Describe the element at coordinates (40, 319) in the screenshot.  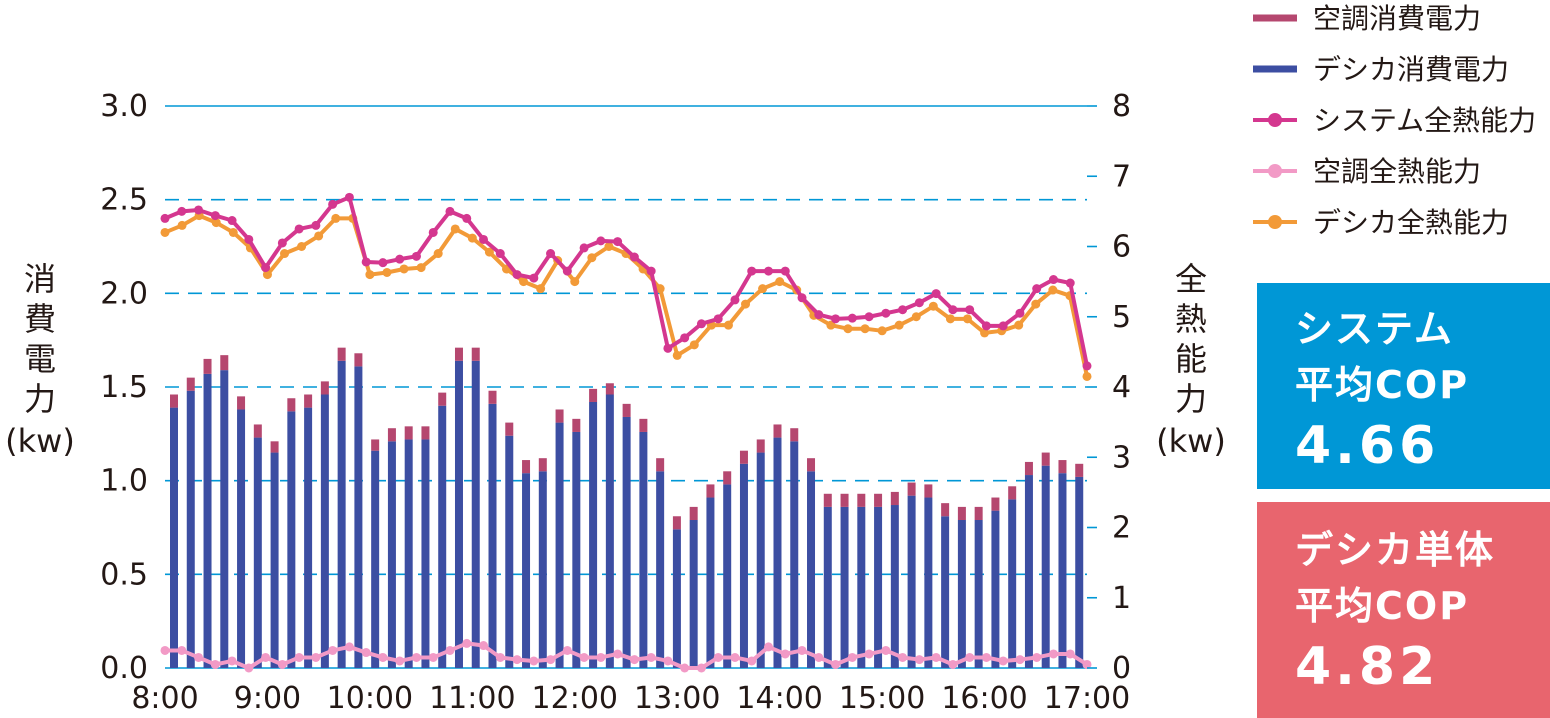
I see `left-axis-char-1: 費` at that location.